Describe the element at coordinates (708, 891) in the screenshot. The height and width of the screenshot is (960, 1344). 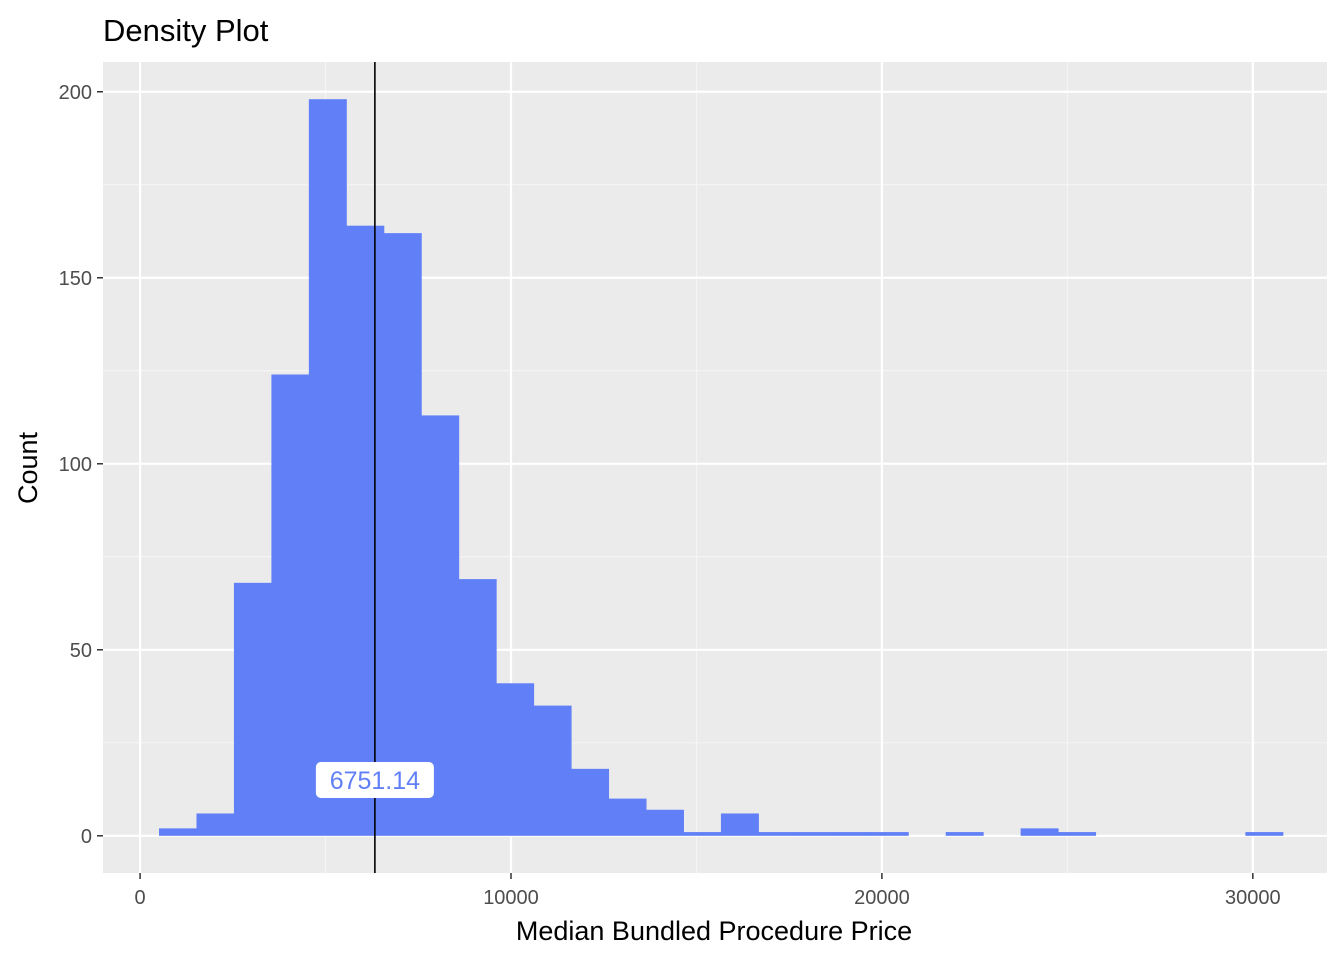
I see `x-axis-ticks: 0 10000 20000 30000` at that location.